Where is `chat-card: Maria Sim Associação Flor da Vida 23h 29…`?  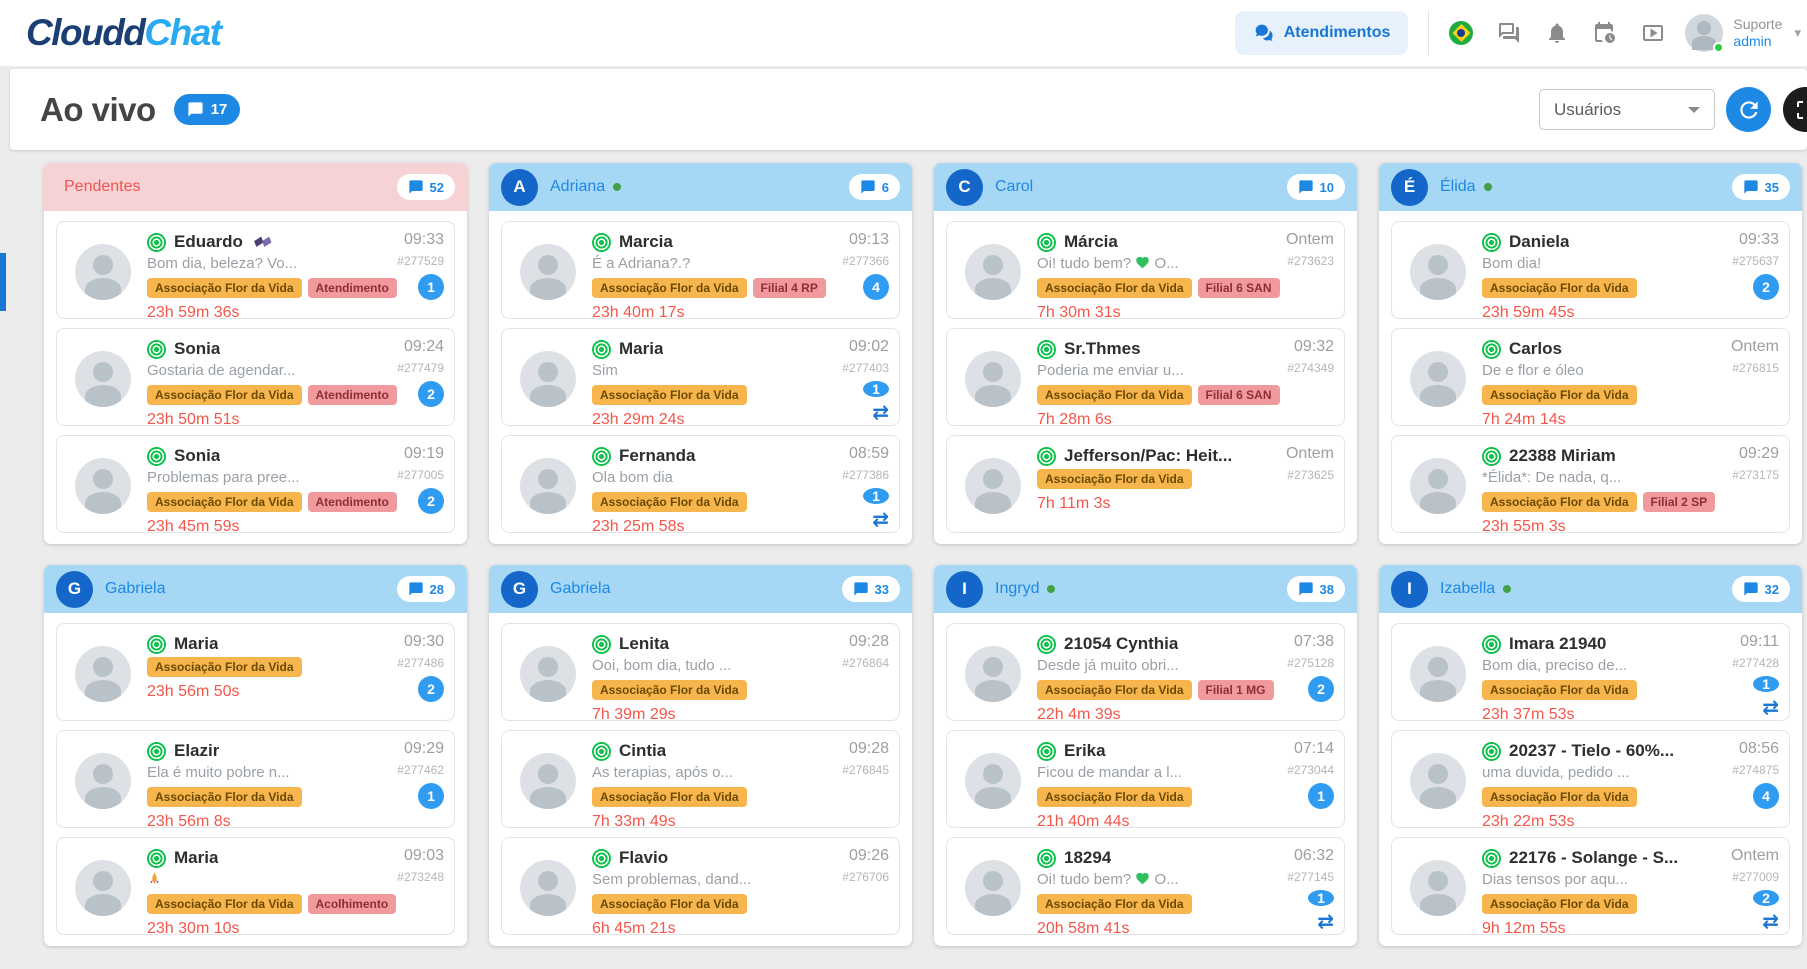
chat-card: Maria Sim Associação Flor da Vida 23h 29… is located at coordinates (700, 378).